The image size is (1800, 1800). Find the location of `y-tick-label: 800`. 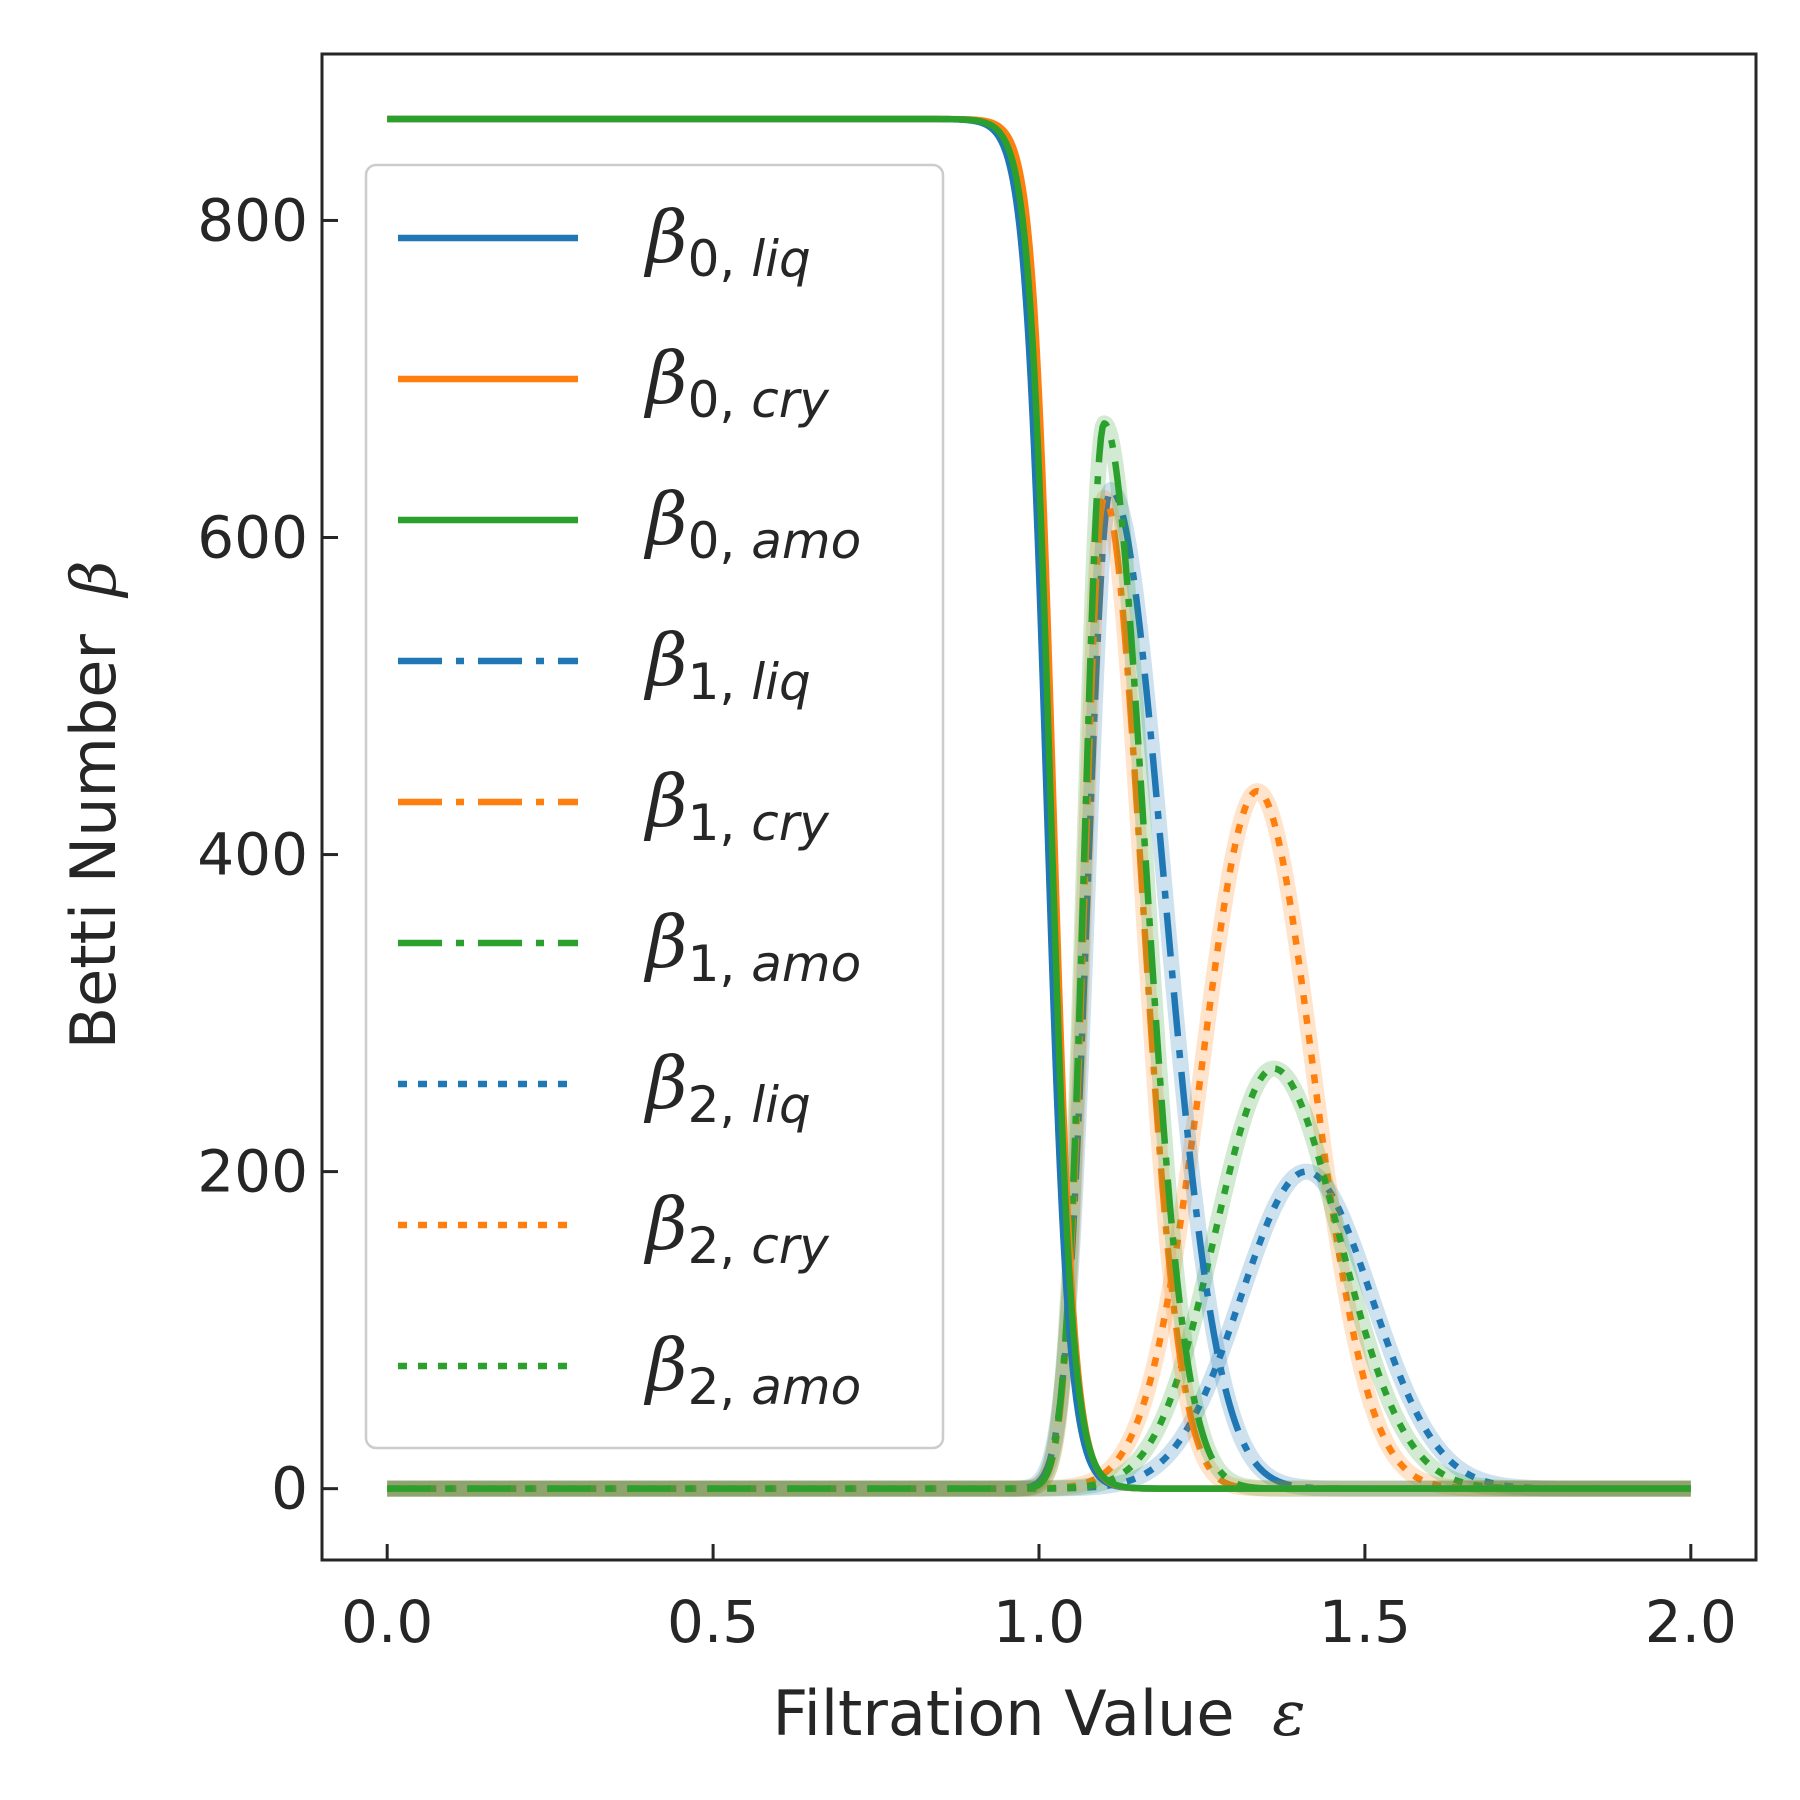

y-tick-label: 800 is located at coordinates (252, 220).